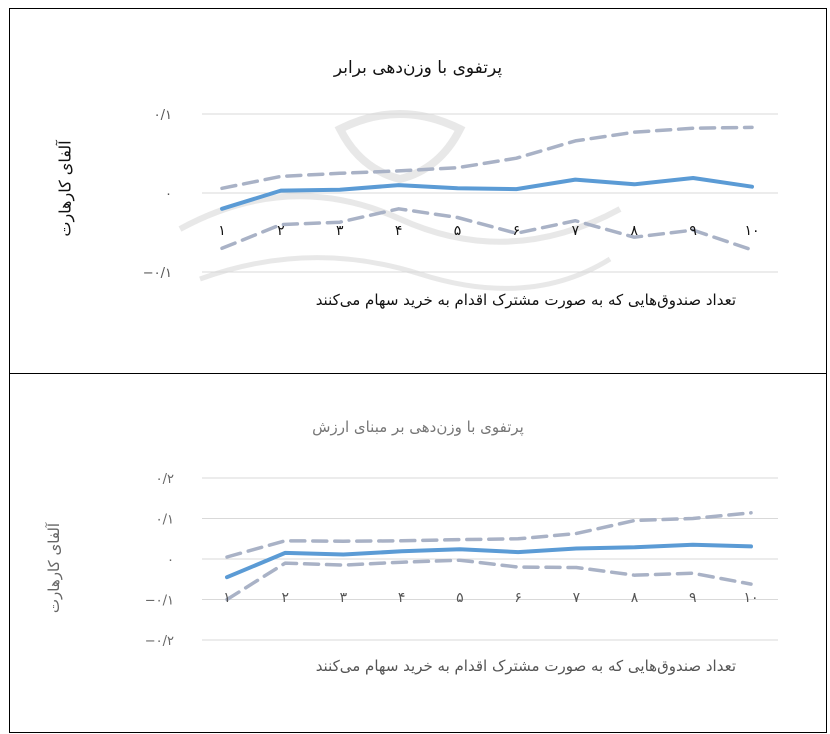  I want to click on y-tick-label: −۰/۲, so click(159, 641).